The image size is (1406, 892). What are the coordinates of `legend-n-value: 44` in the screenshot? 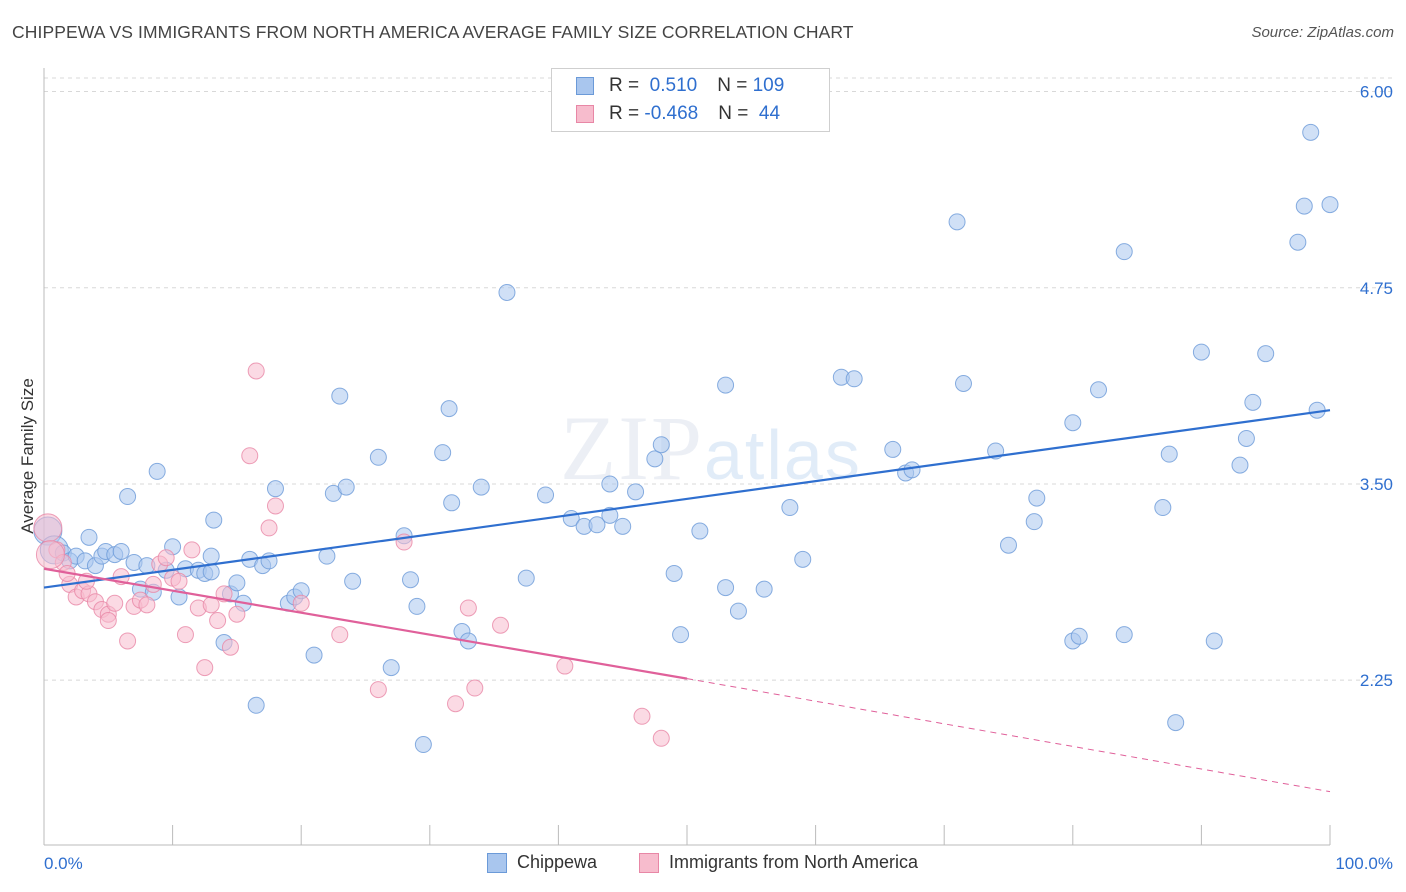 It's located at (767, 113).